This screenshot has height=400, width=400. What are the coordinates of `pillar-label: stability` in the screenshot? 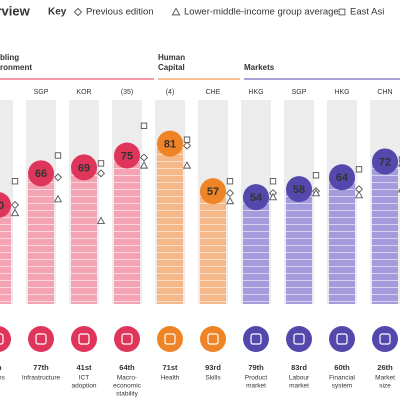 It's located at (127, 394).